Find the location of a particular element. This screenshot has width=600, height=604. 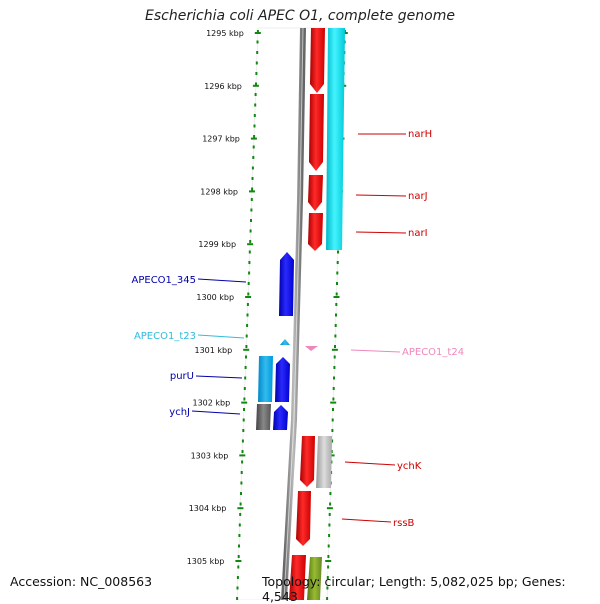

feature-label-APECO1_345: APECO1_345 is located at coordinates (164, 280).